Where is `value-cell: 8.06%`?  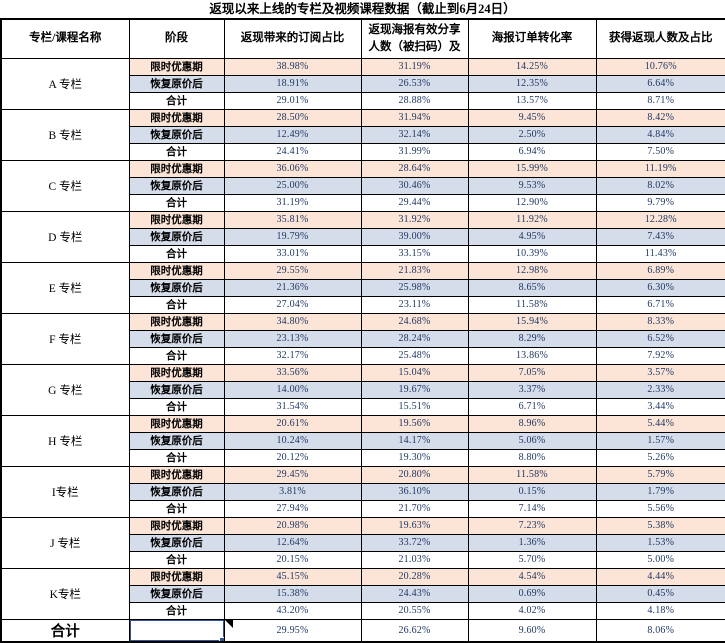 value-cell: 8.06% is located at coordinates (660, 630).